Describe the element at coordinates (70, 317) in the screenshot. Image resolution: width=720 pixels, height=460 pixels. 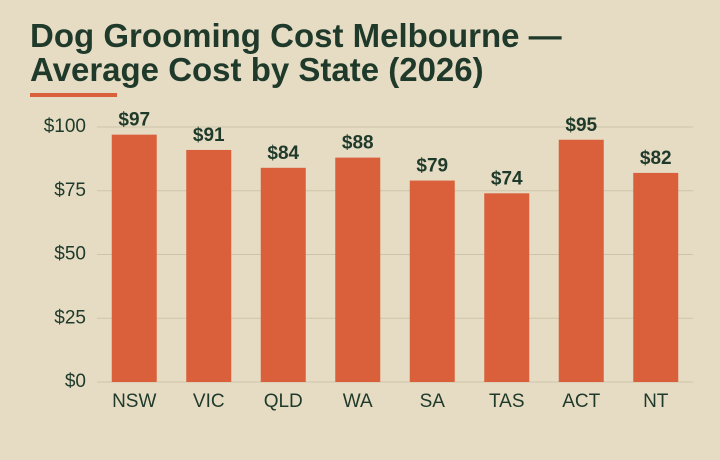
I see `y-tick-label: $25` at that location.